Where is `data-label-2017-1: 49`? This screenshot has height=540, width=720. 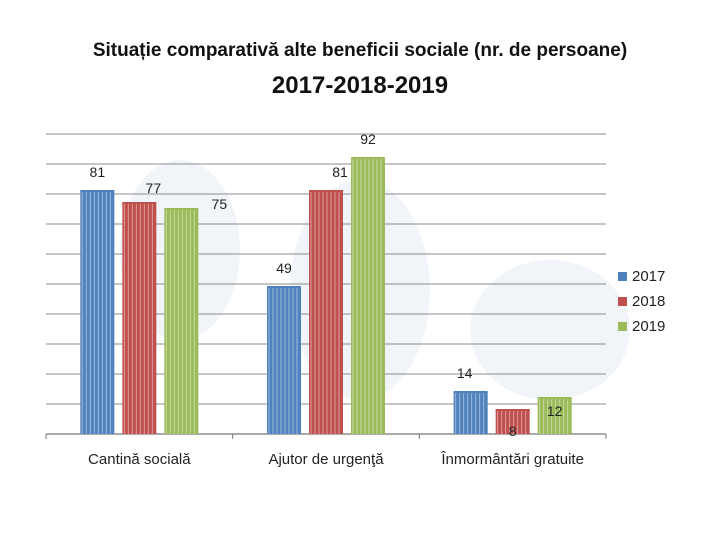
data-label-2017-1: 49 is located at coordinates (284, 268).